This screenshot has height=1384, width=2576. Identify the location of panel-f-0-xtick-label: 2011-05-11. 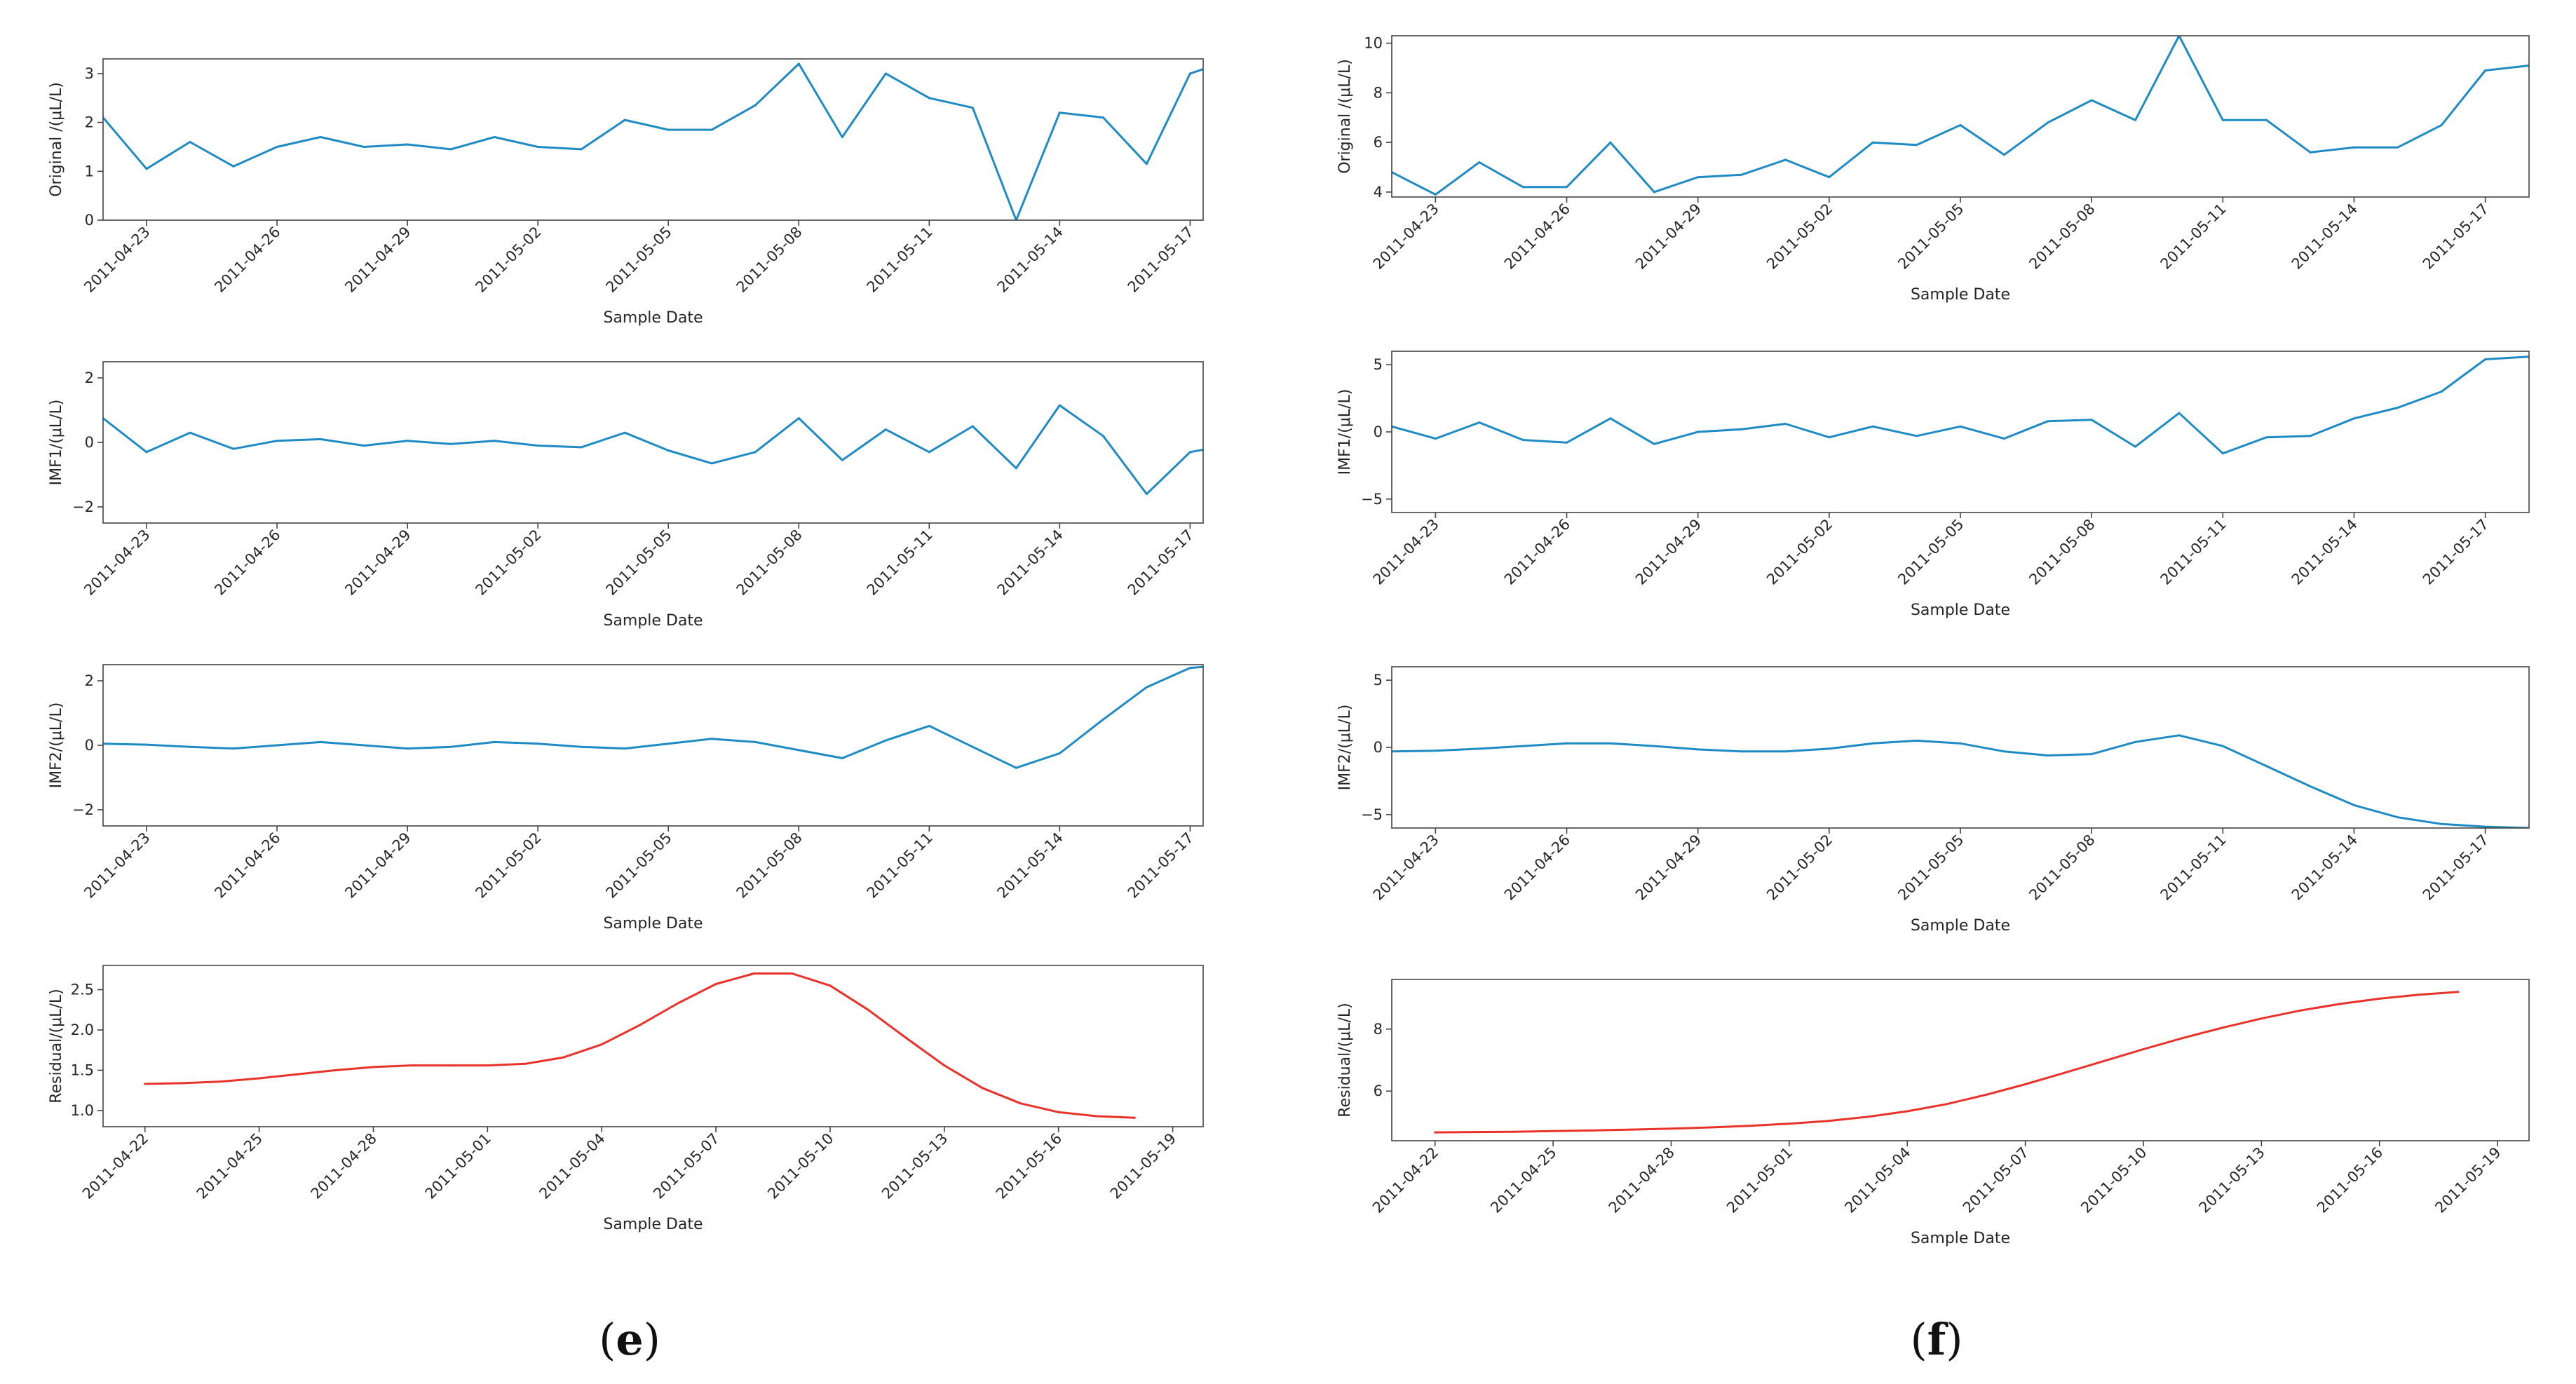
(2193, 237).